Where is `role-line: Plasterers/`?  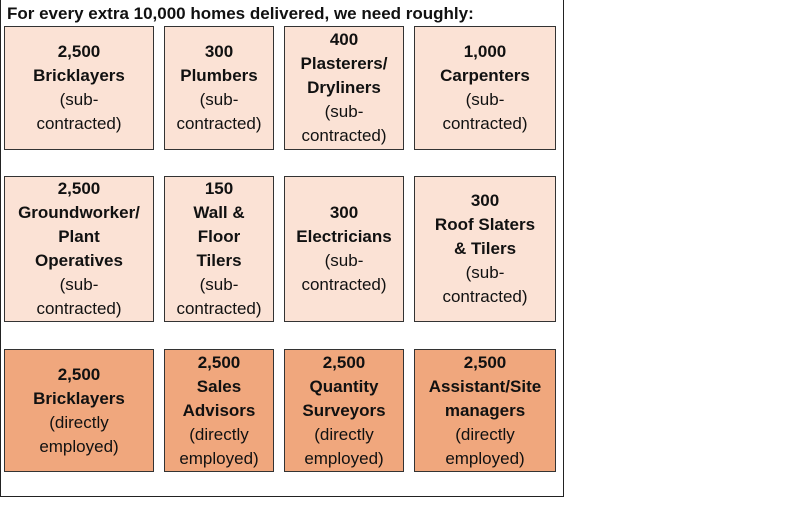
role-line: Plasterers/ is located at coordinates (344, 63).